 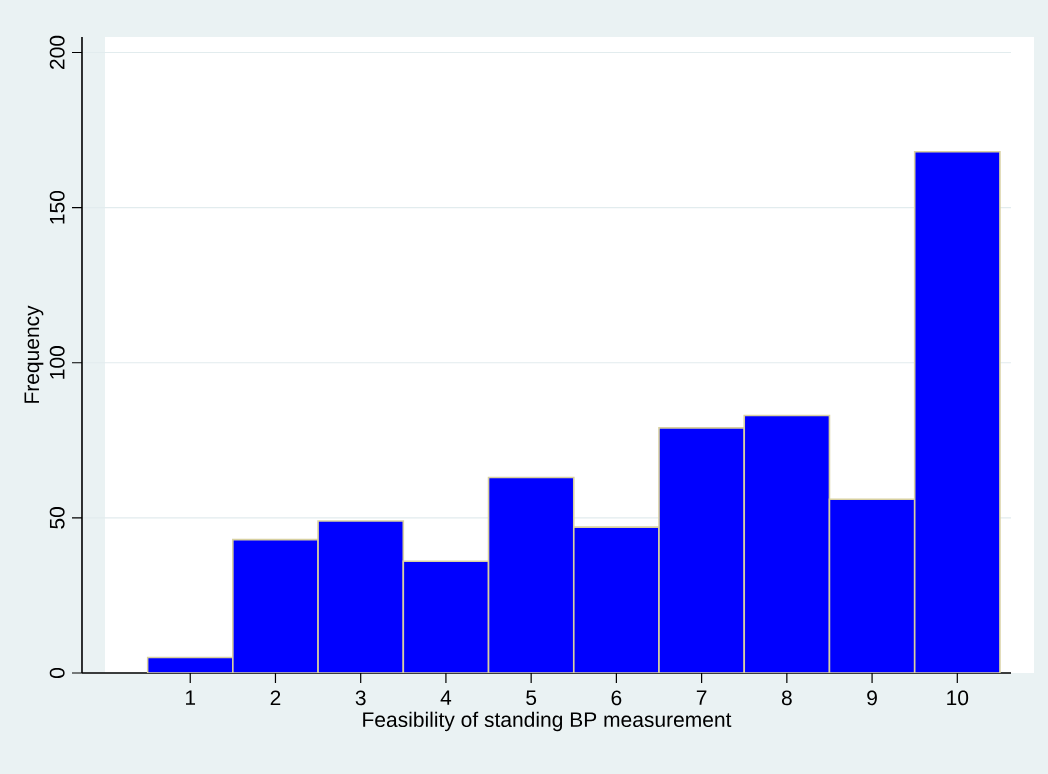 I want to click on x-tick-label: 7, so click(x=701, y=697).